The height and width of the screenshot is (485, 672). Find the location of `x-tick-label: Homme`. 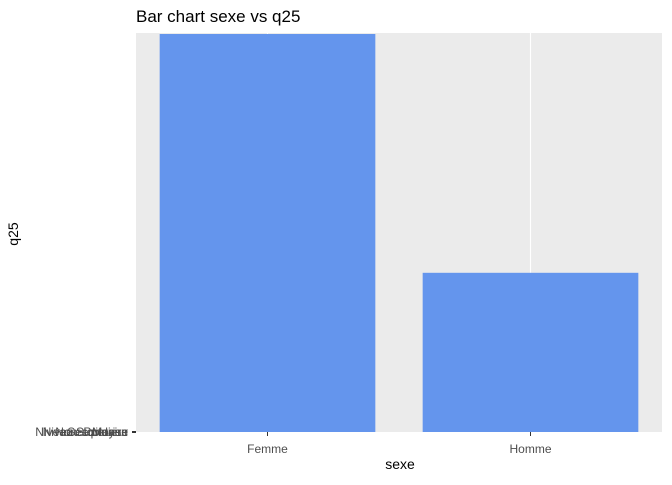

x-tick-label: Homme is located at coordinates (530, 449).